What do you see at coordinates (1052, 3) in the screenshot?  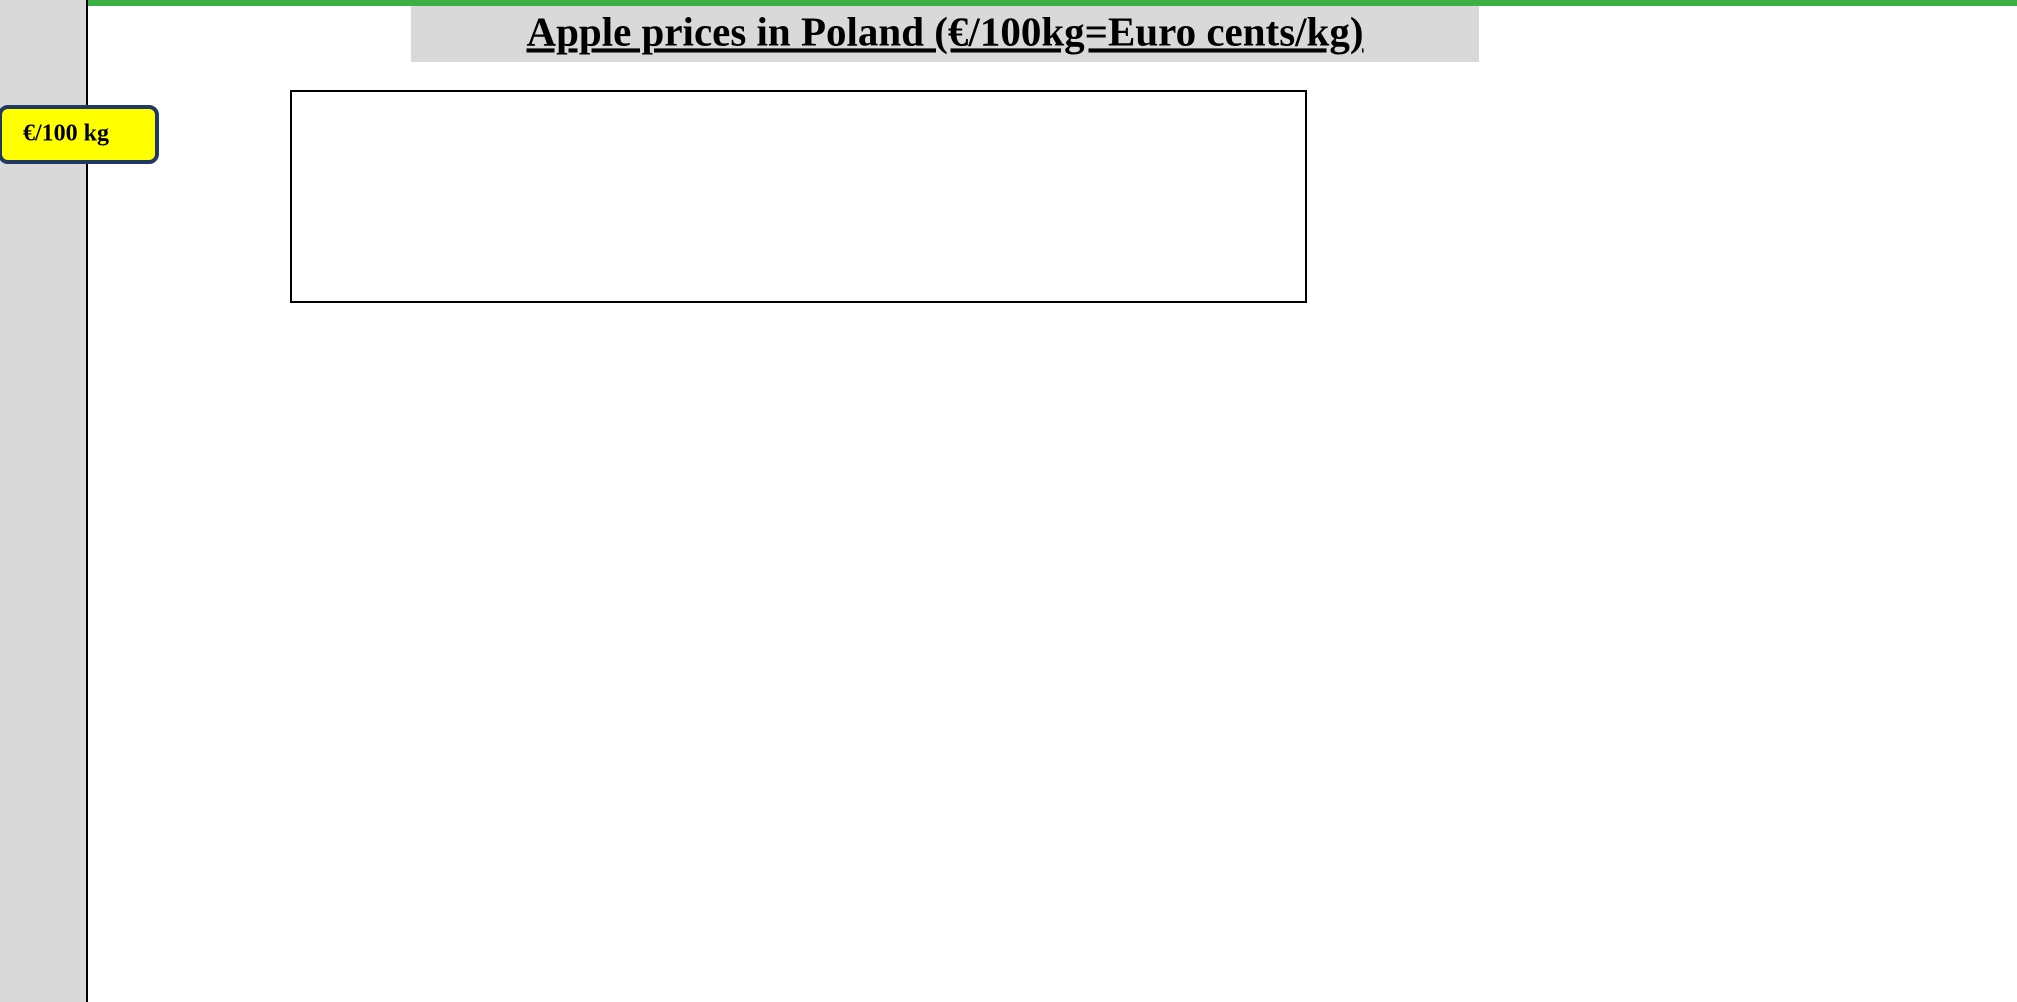 I see `top-strip` at bounding box center [1052, 3].